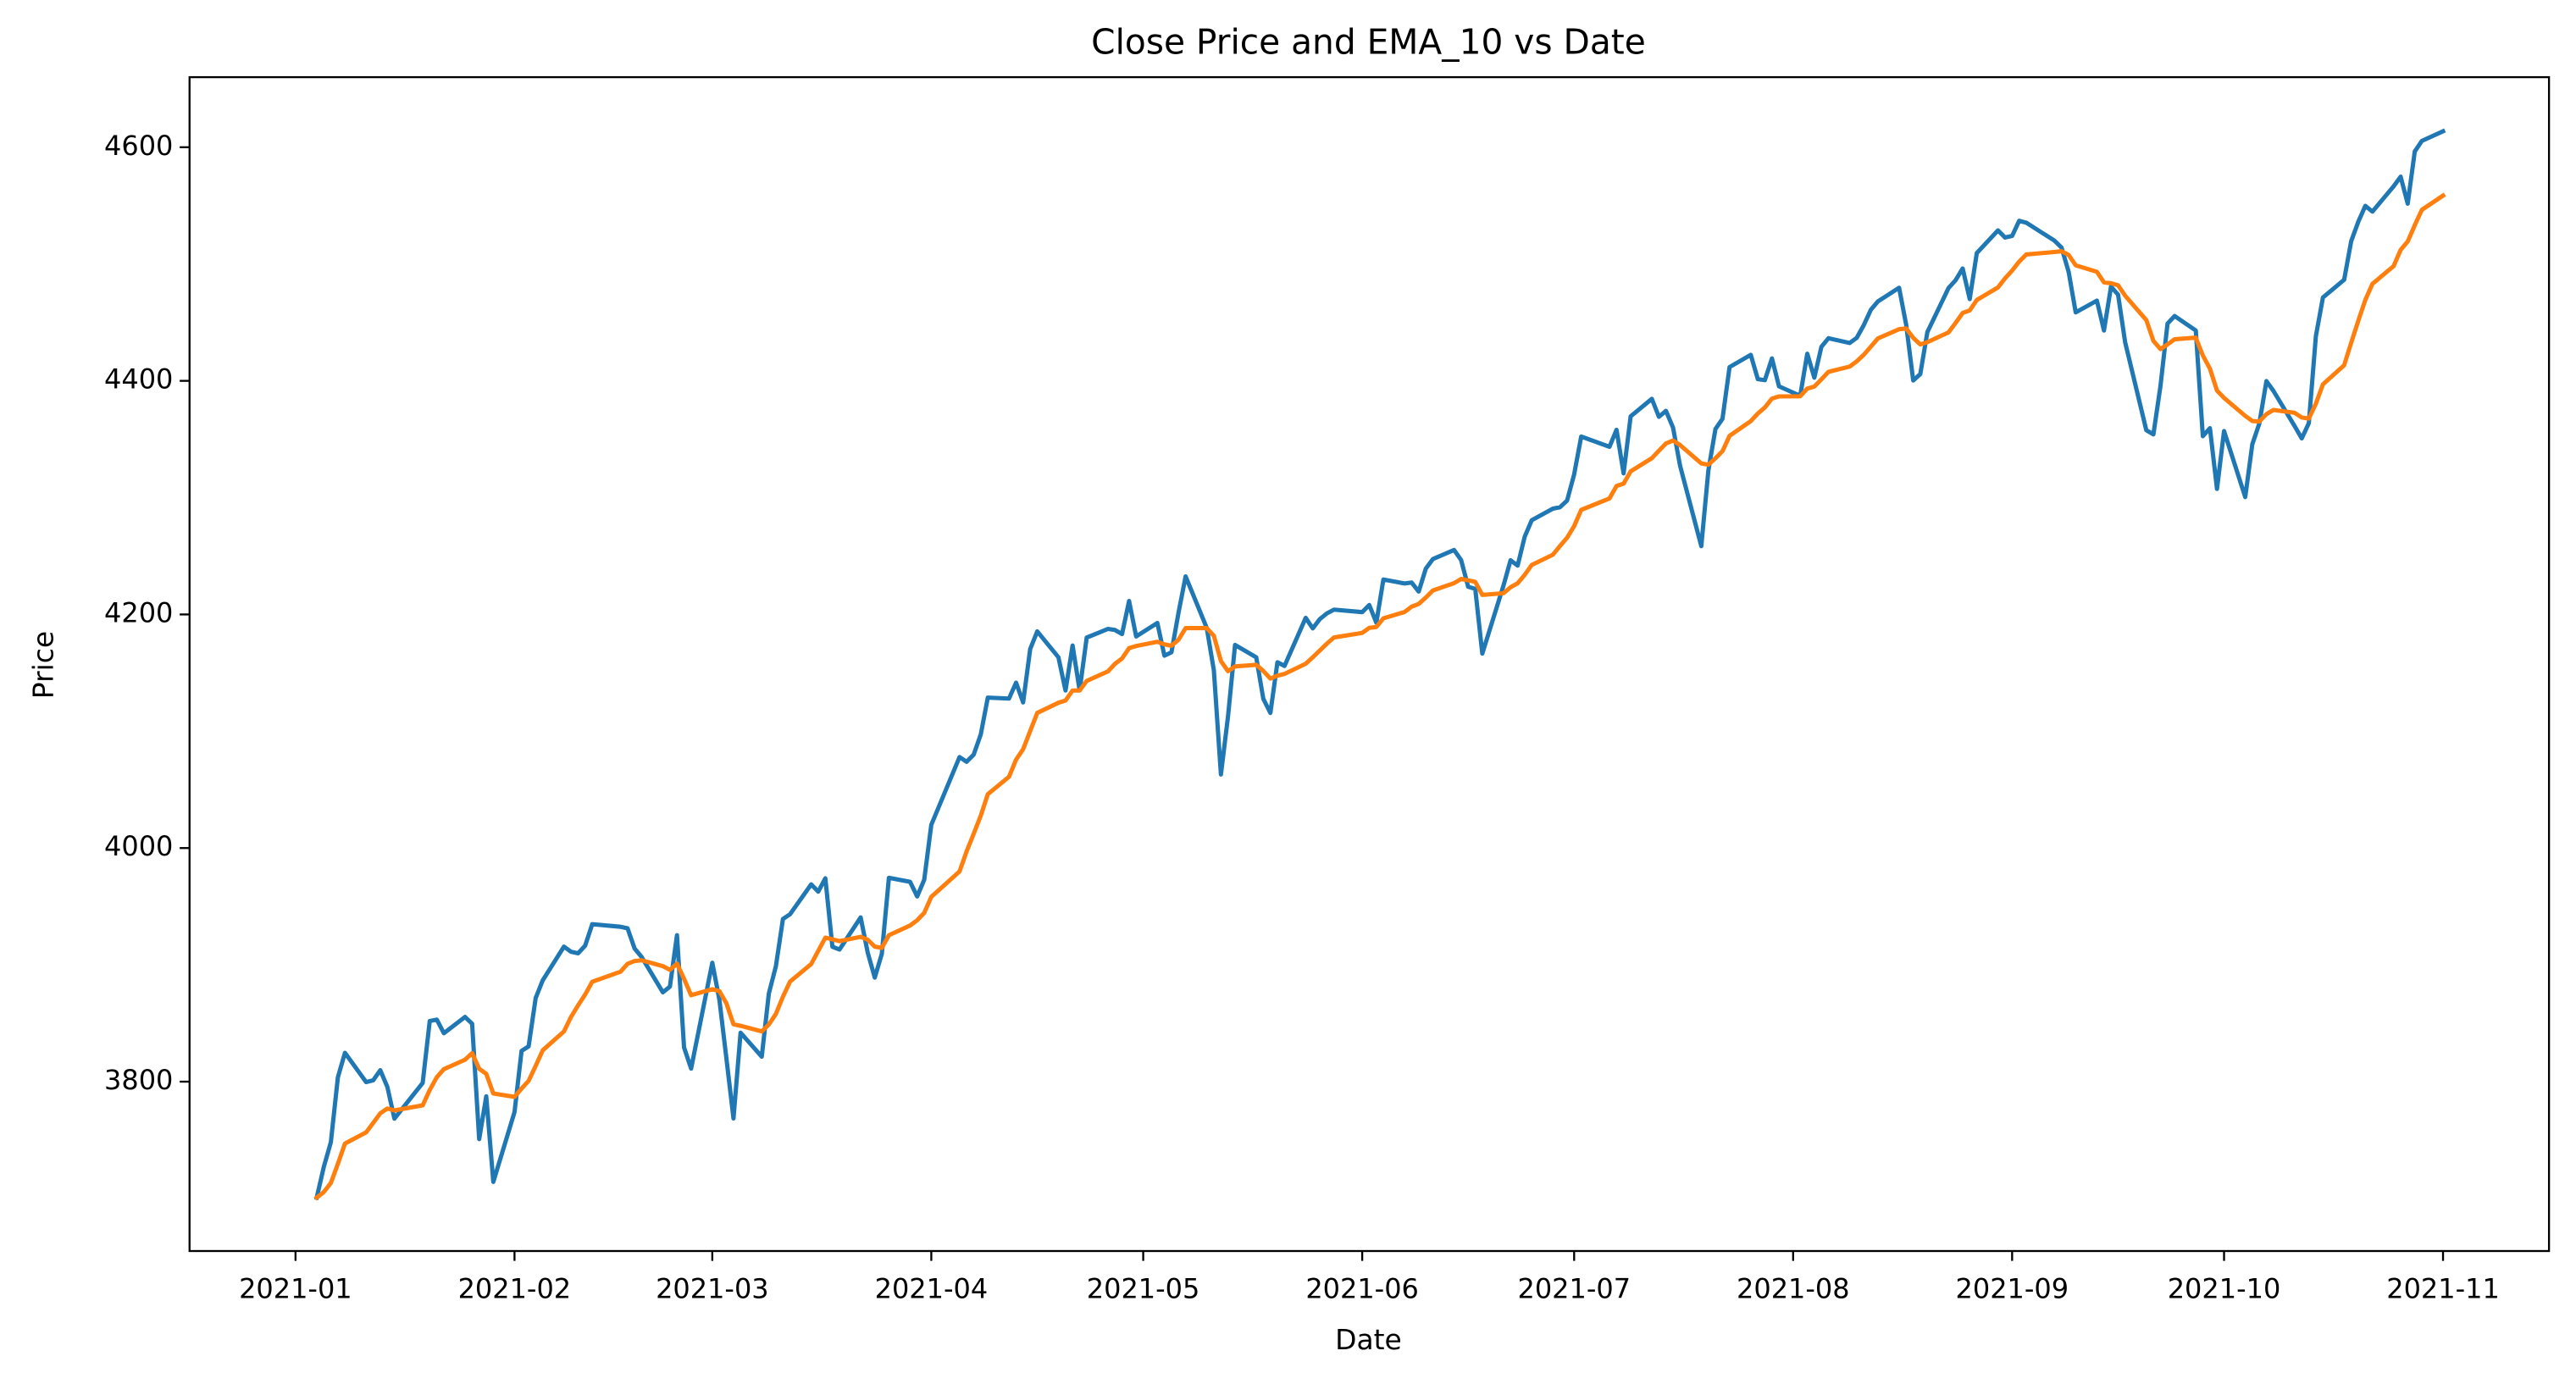  I want to click on y-tick-label: 4000, so click(138, 846).